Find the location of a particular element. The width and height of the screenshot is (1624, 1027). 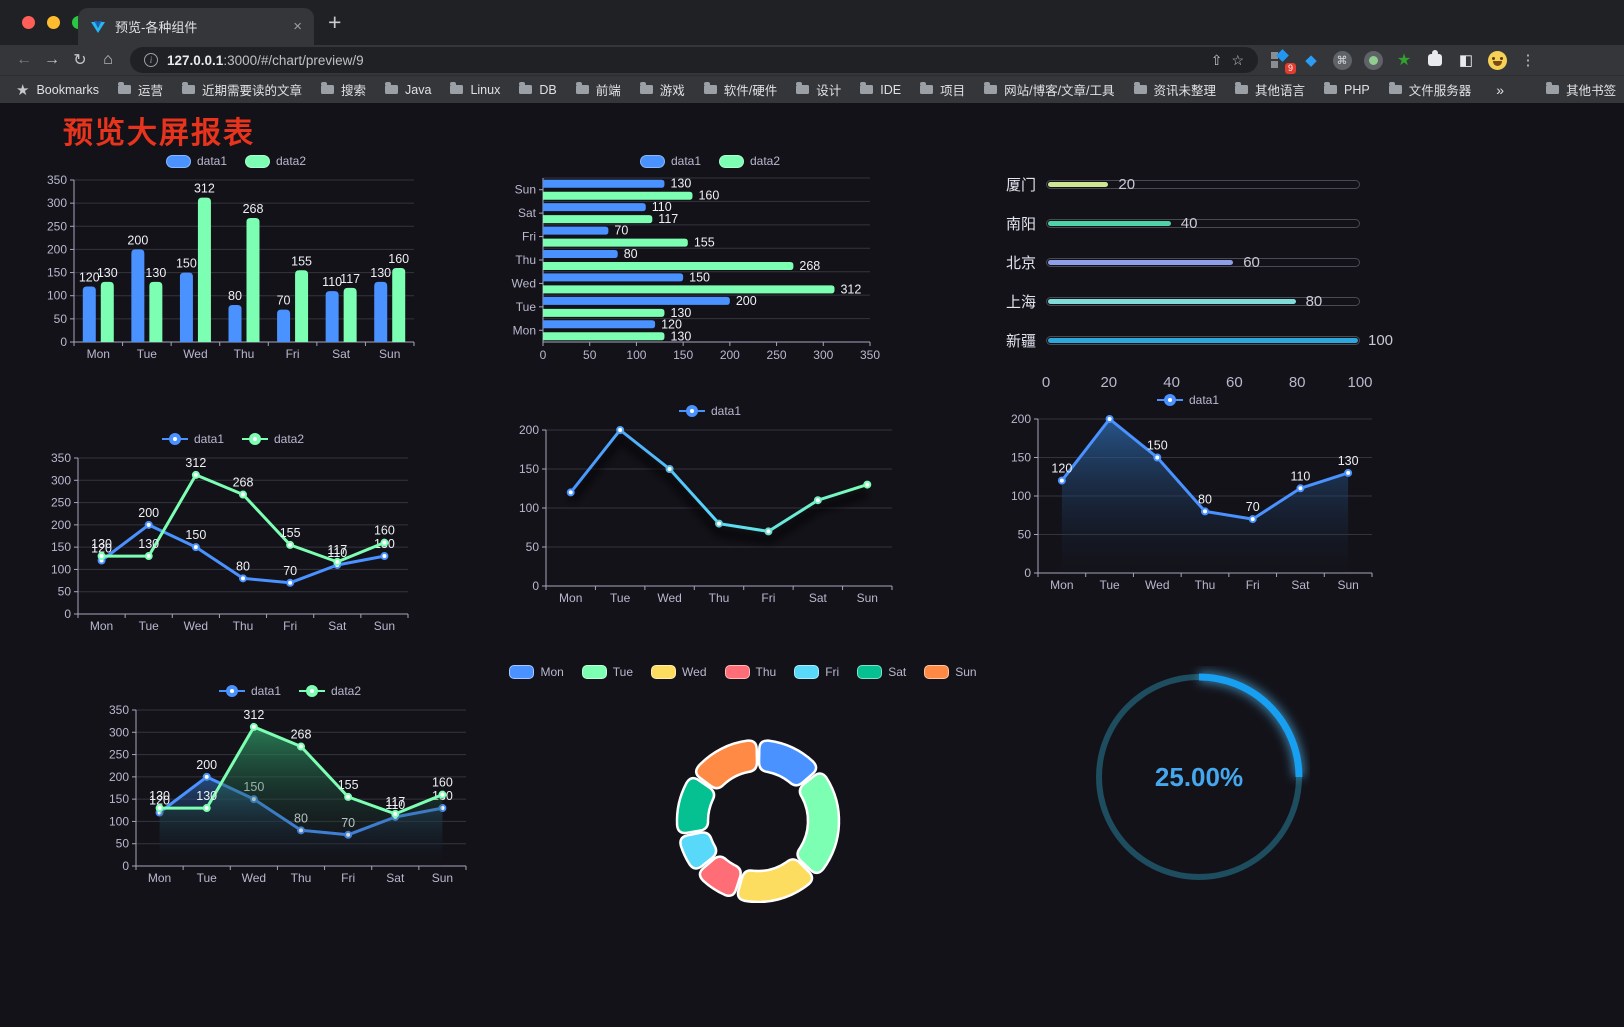

bookmark-folder-item: 搜索 is located at coordinates (343, 89).